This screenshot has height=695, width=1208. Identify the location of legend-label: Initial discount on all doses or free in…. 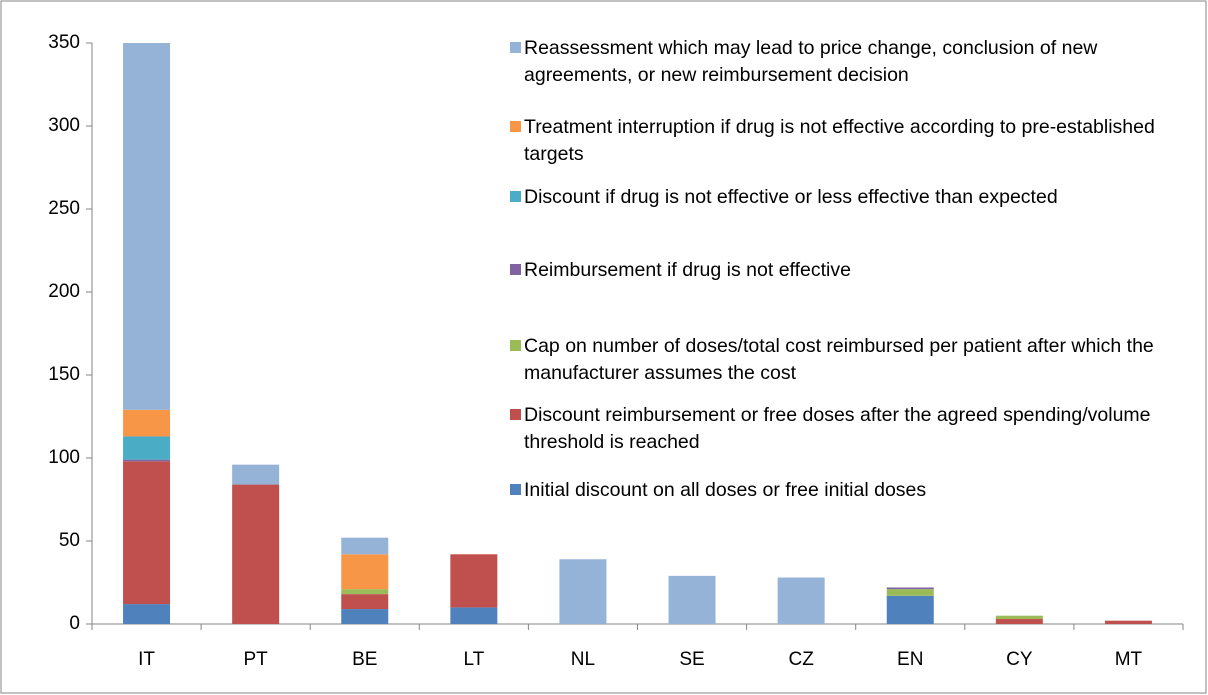
(725, 490).